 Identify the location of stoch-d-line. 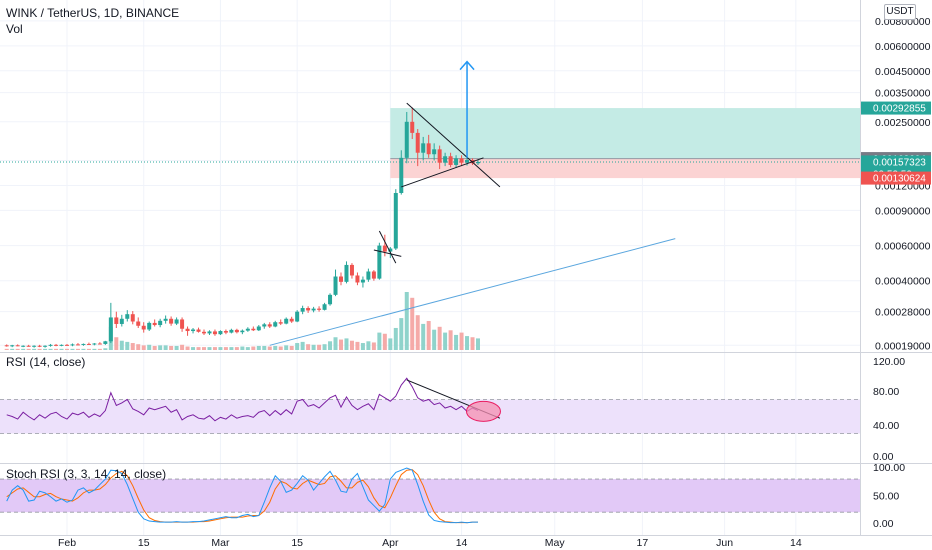
(242, 496).